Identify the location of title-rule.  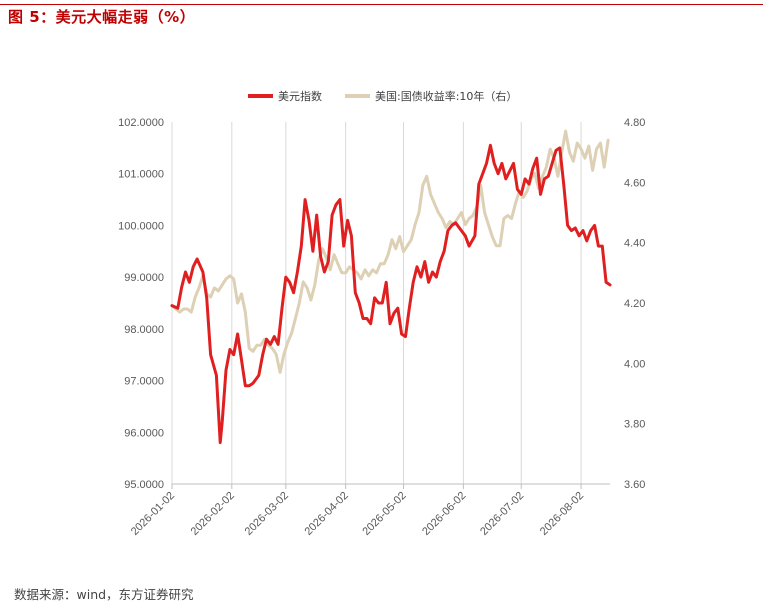
(381, 4).